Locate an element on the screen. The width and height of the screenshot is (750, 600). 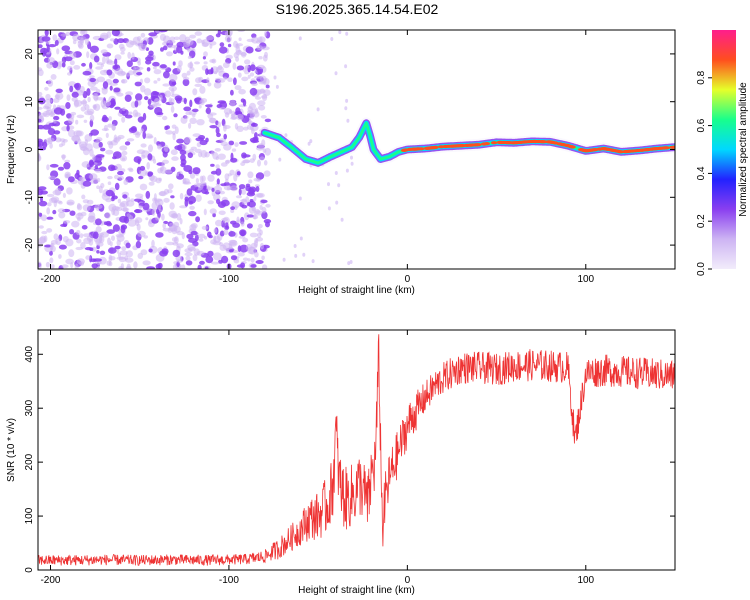
snr-x-tick-label: -100 is located at coordinates (229, 580).